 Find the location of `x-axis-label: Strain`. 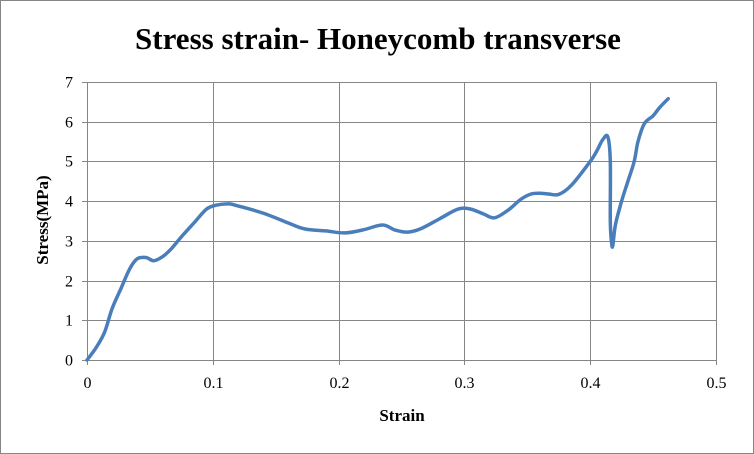

x-axis-label: Strain is located at coordinates (402, 415).